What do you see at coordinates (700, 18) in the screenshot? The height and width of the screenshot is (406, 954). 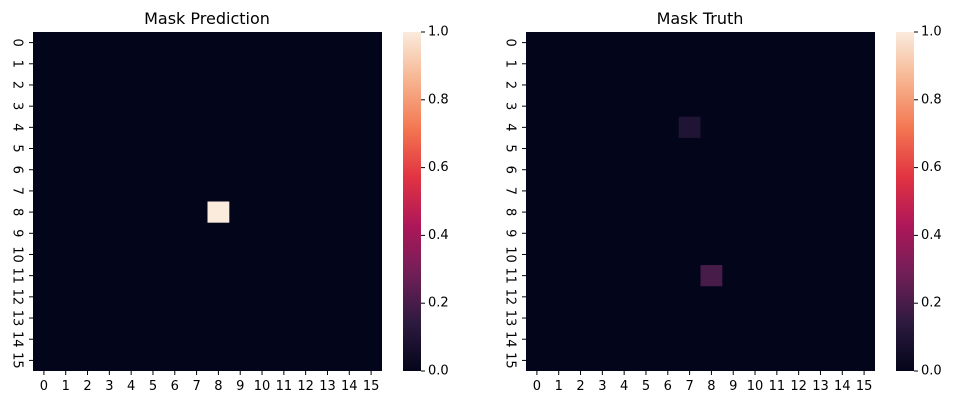 I see `chart-title: Mask Truth` at bounding box center [700, 18].